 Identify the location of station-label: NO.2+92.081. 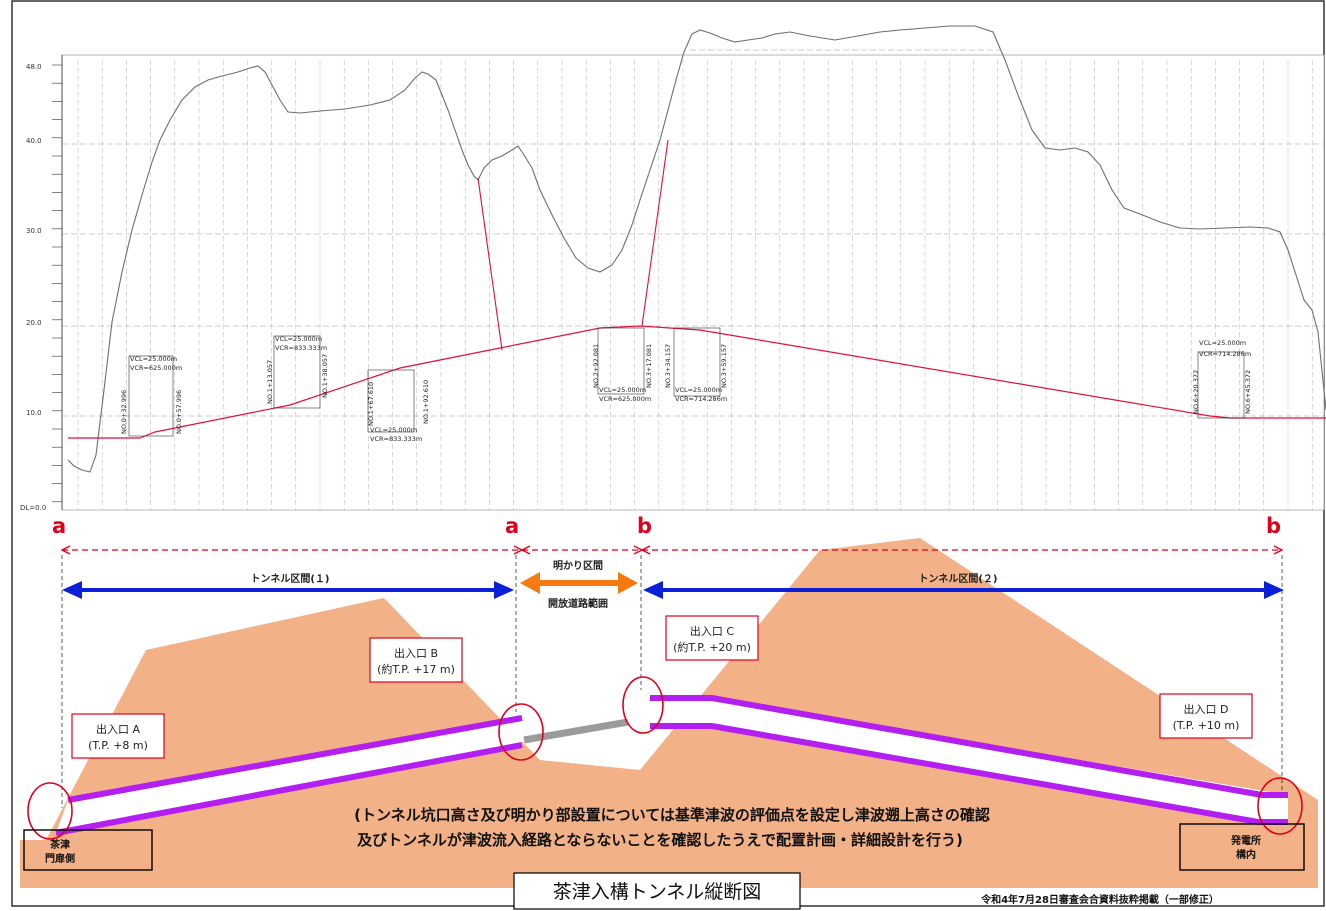
(596, 366).